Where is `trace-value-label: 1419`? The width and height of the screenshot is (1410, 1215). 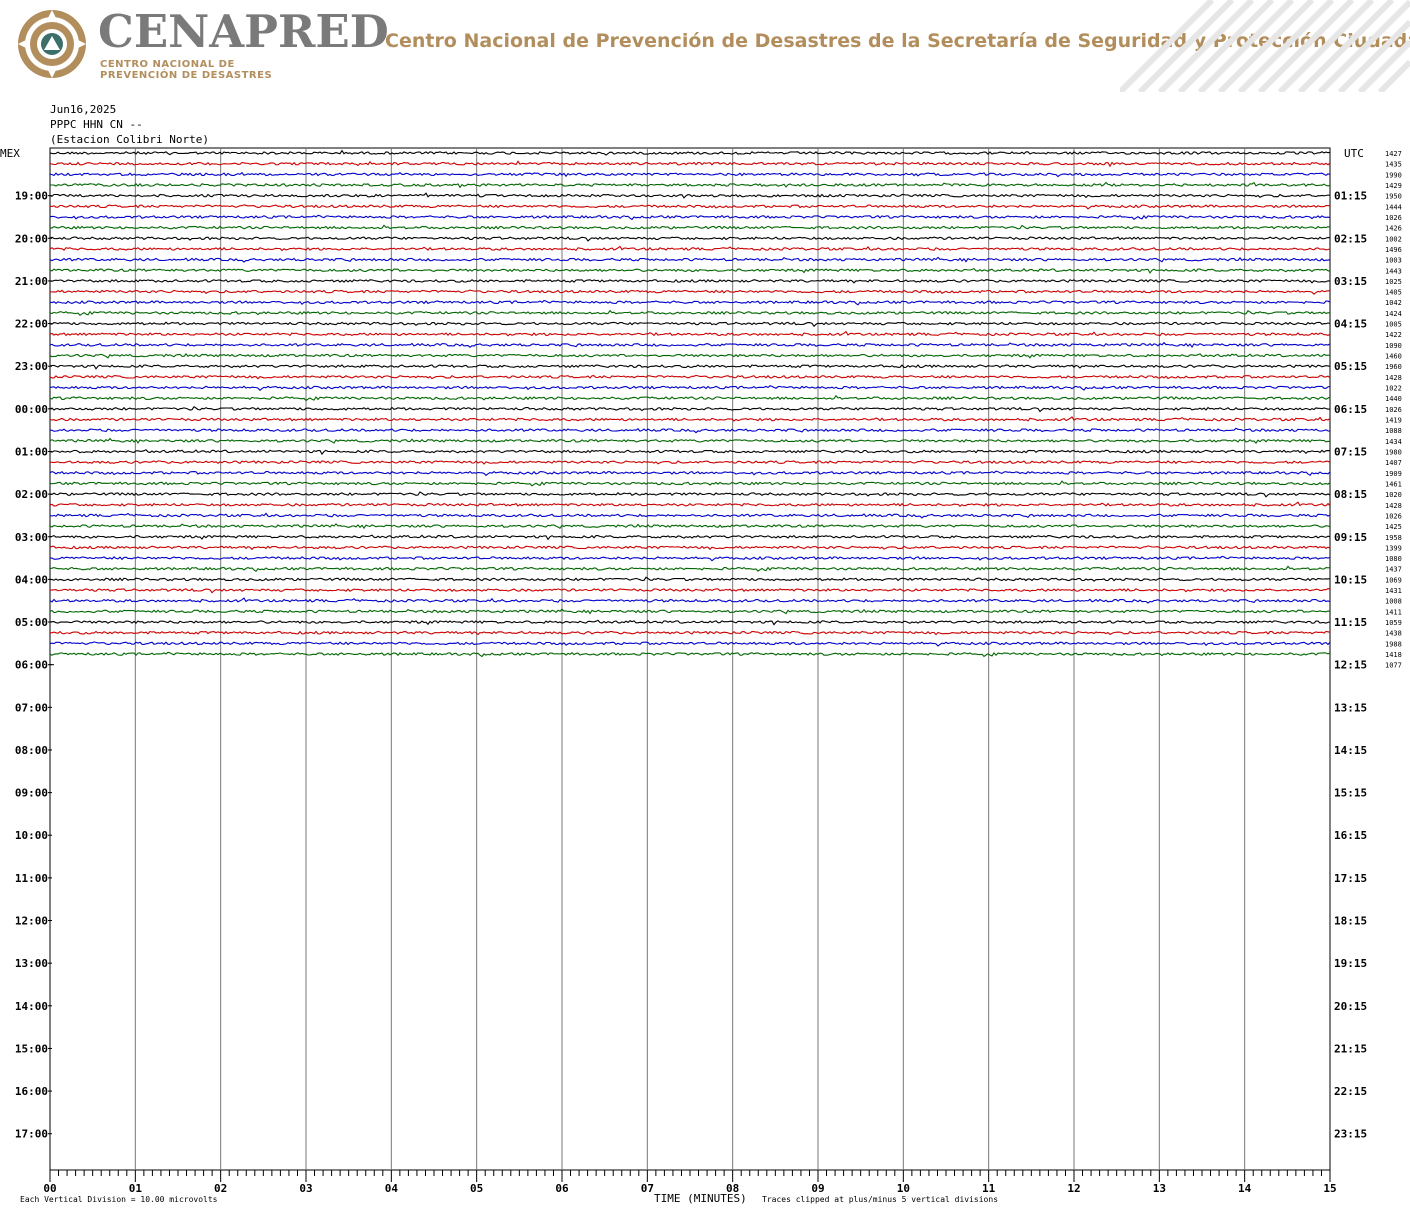
trace-value-label: 1419 is located at coordinates (1393, 421).